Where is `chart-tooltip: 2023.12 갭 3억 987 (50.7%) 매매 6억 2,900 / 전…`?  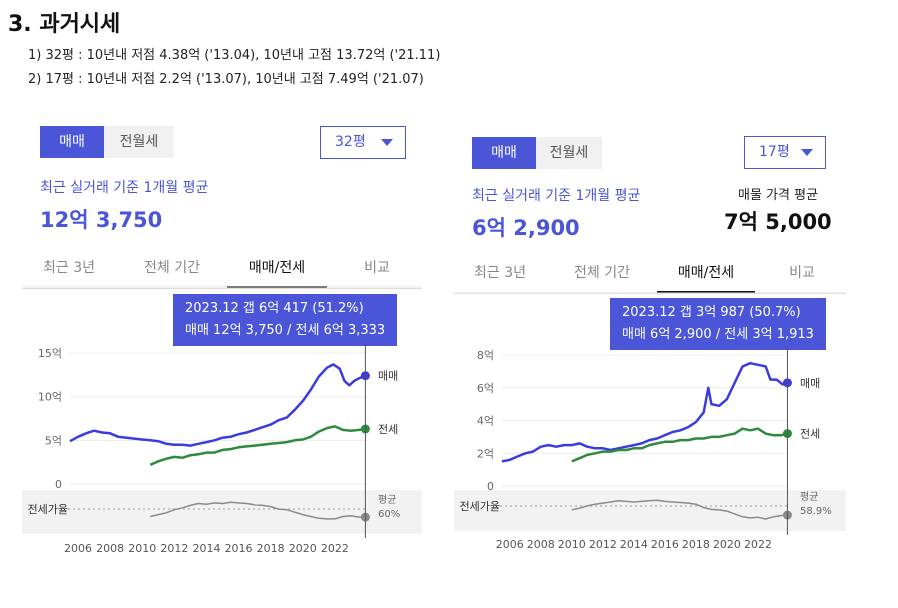
chart-tooltip: 2023.12 갭 3억 987 (50.7%) 매매 6억 2,900 / 전… is located at coordinates (718, 324).